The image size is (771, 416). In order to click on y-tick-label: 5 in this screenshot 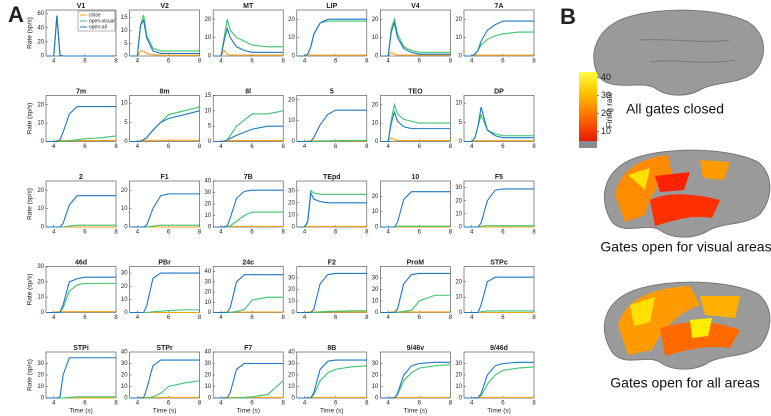, I will do `click(126, 44)`.